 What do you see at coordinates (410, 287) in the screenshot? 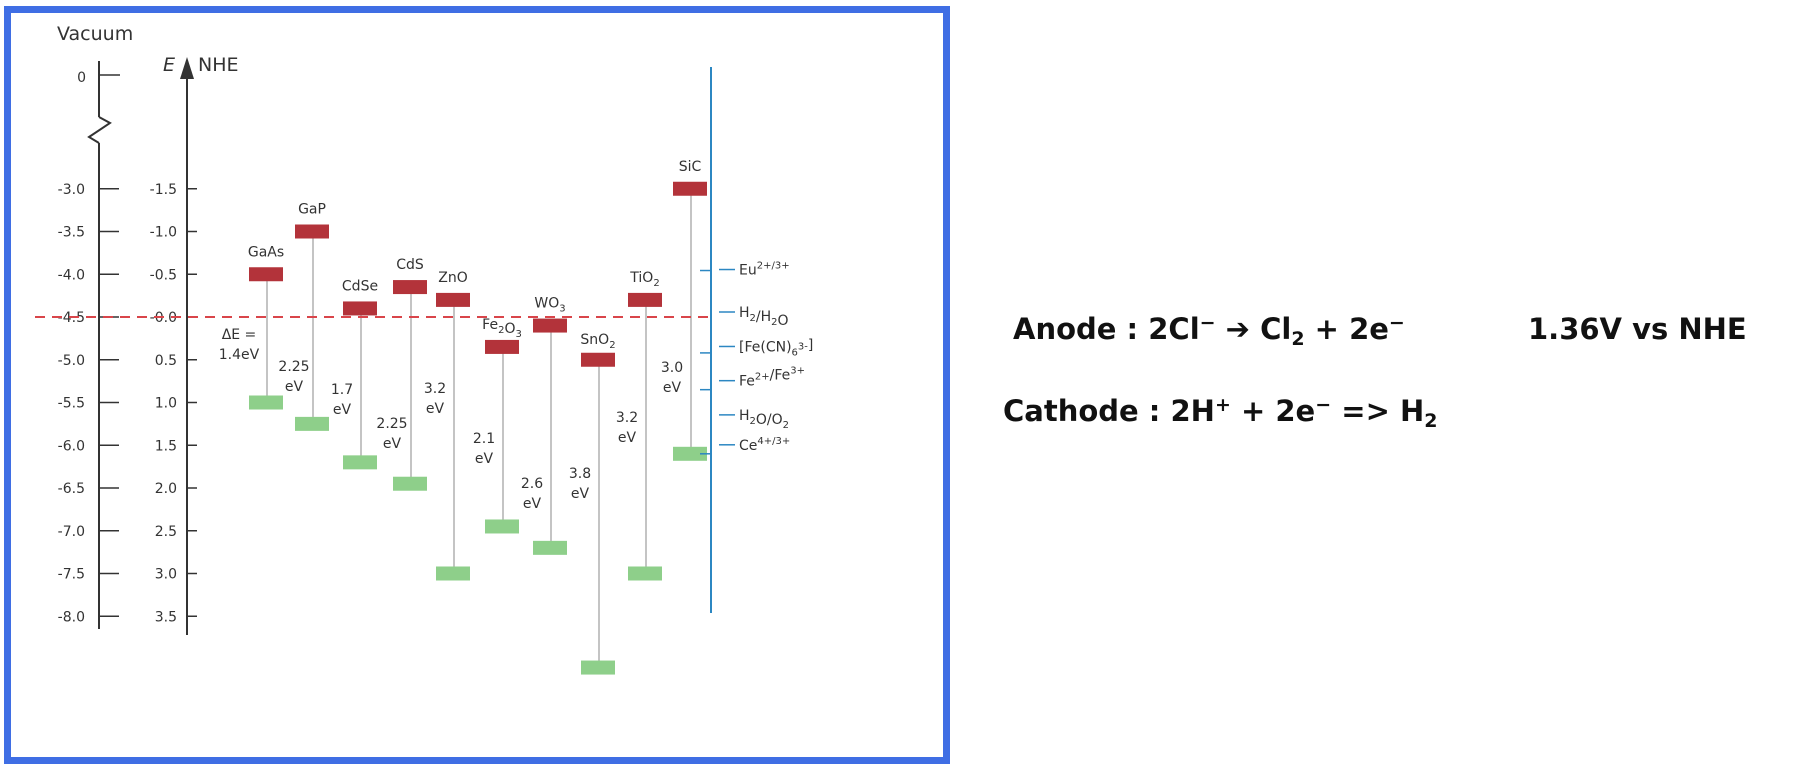
I see `conduction-band-cds` at bounding box center [410, 287].